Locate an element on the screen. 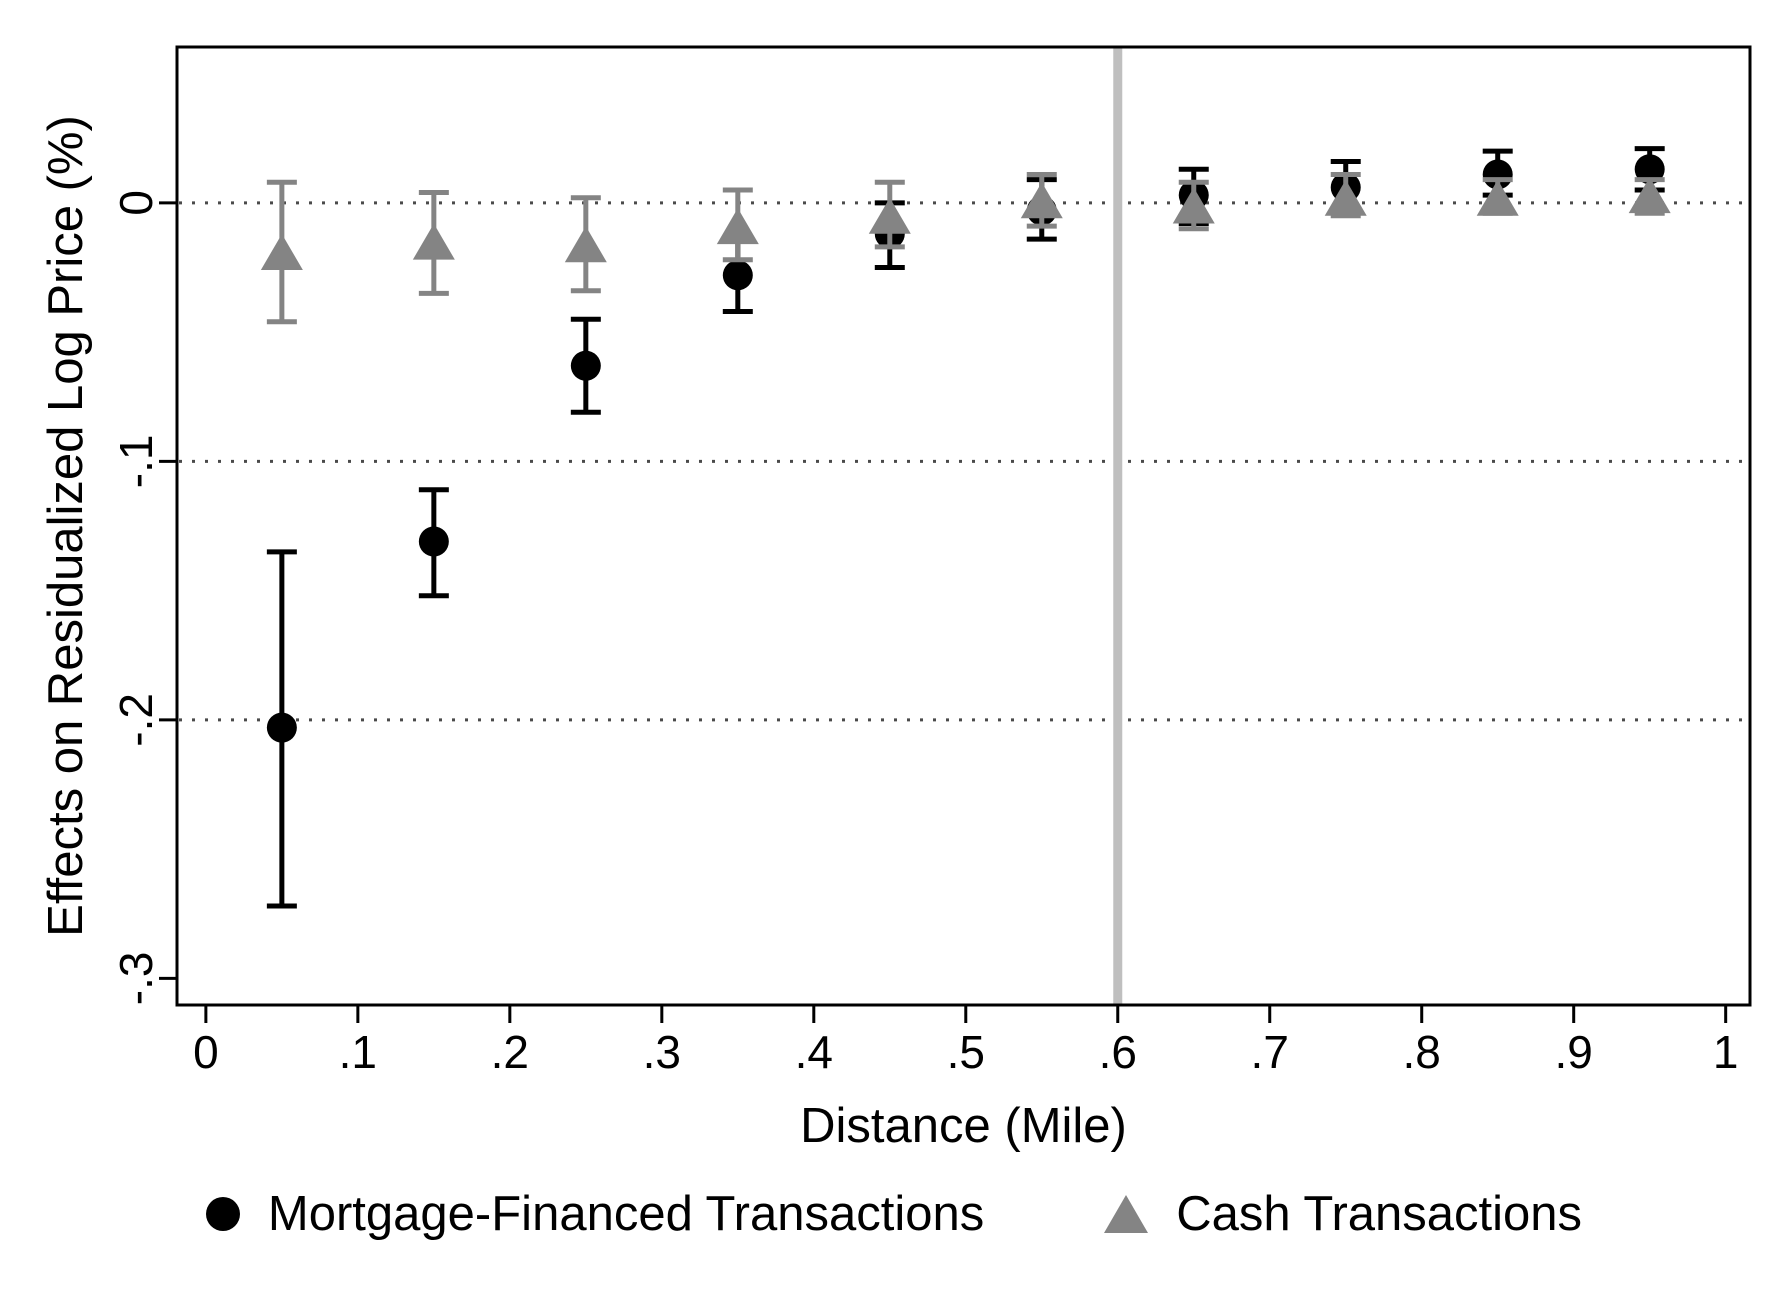 Image resolution: width=1786 pixels, height=1299 pixels. x-tick-label: .6 is located at coordinates (1118, 1052).